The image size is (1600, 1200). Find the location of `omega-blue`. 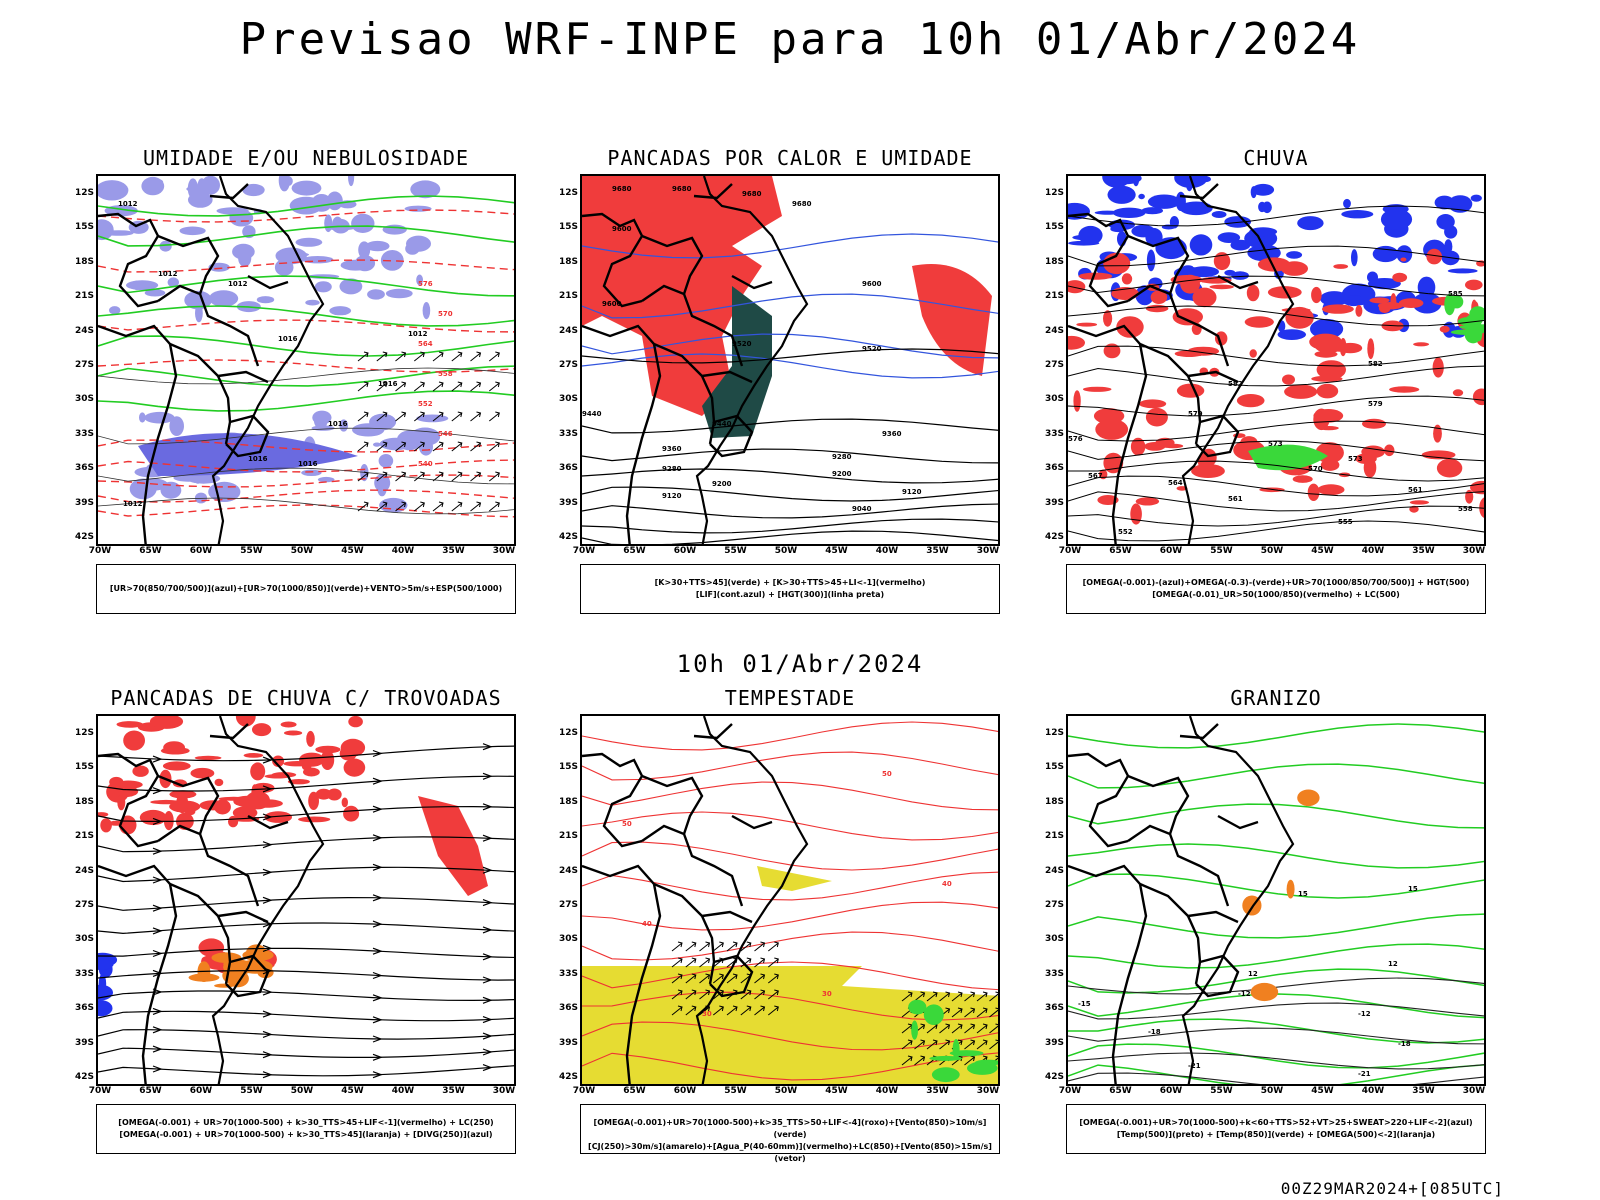

omega-blue is located at coordinates (1174, 241).